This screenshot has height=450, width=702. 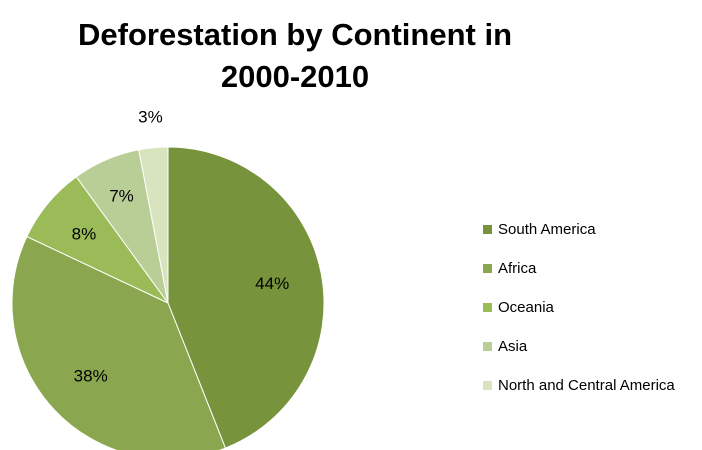 I want to click on legend-item: Africa, so click(x=579, y=268).